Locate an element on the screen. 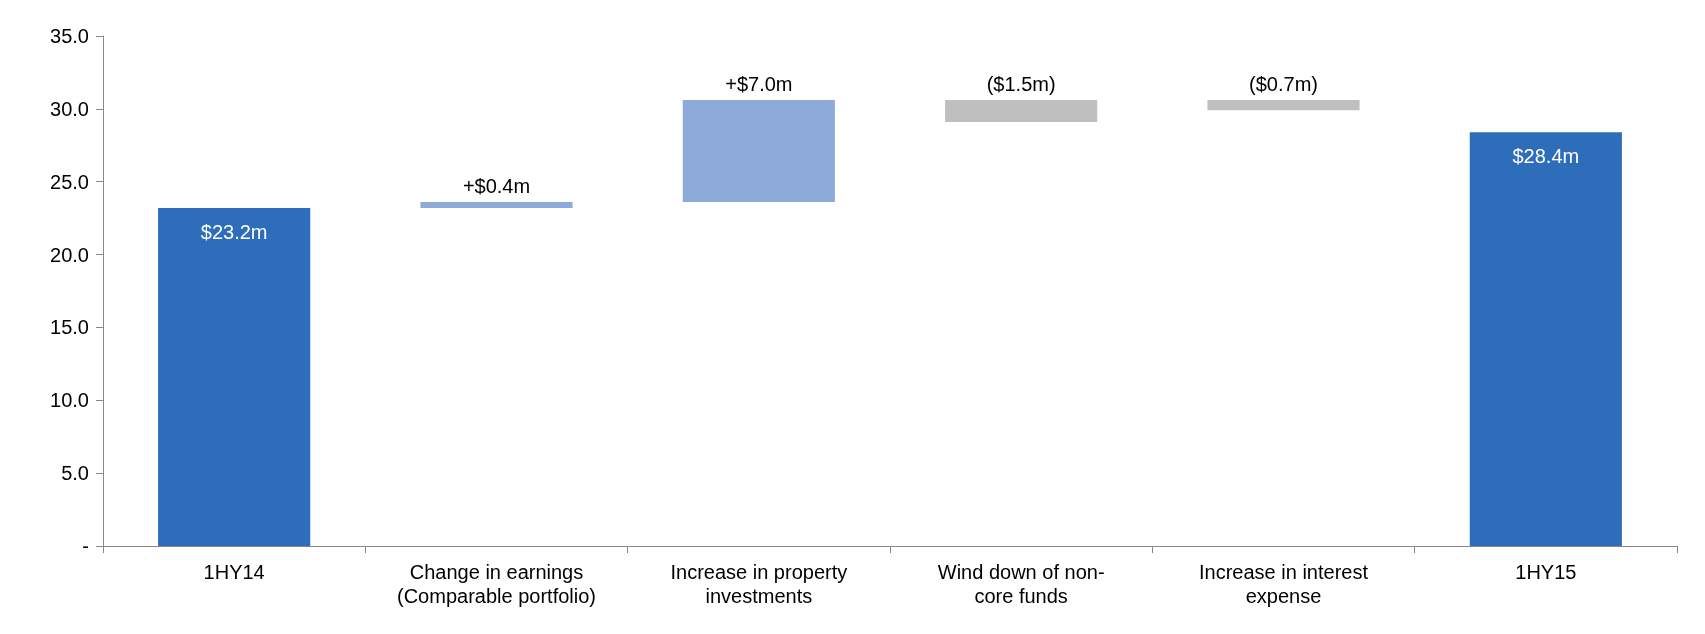  x-tick-label: Wind down of non- core funds is located at coordinates (1021, 584).